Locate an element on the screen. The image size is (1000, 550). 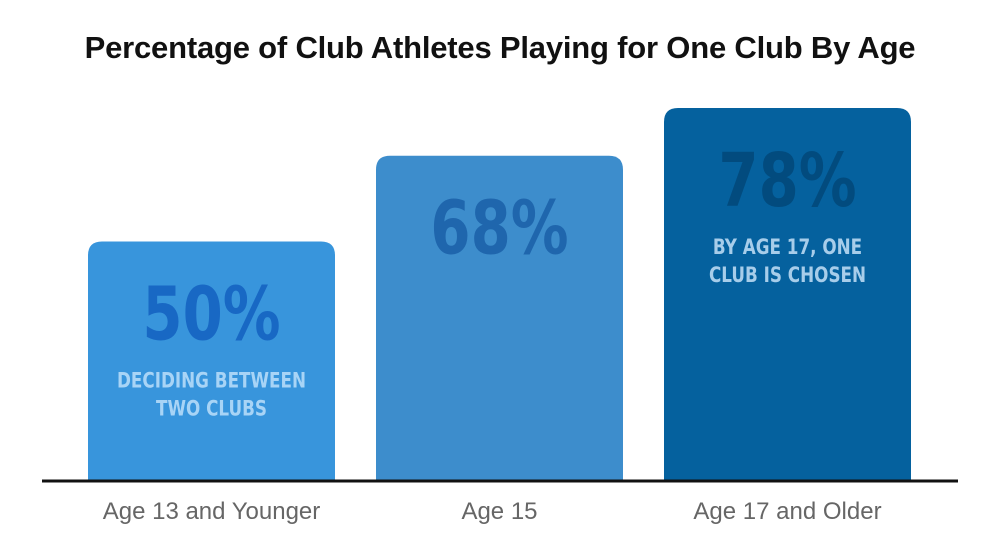
category-label-2: Age 15 is located at coordinates (499, 511).